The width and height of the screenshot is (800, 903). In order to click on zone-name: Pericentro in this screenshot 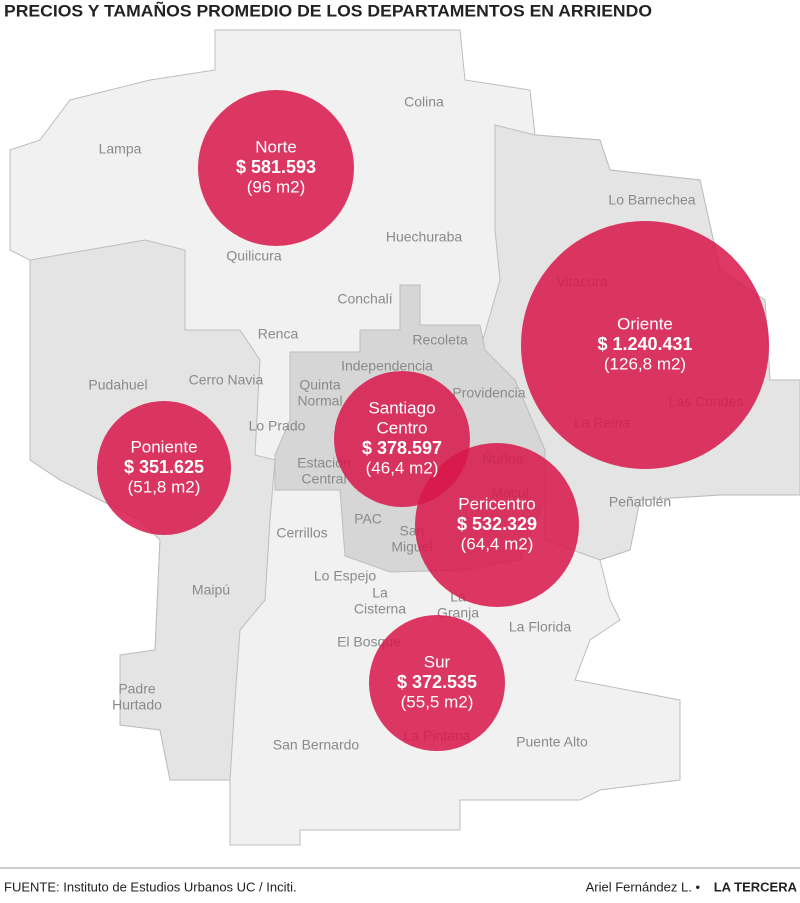, I will do `click(496, 503)`.